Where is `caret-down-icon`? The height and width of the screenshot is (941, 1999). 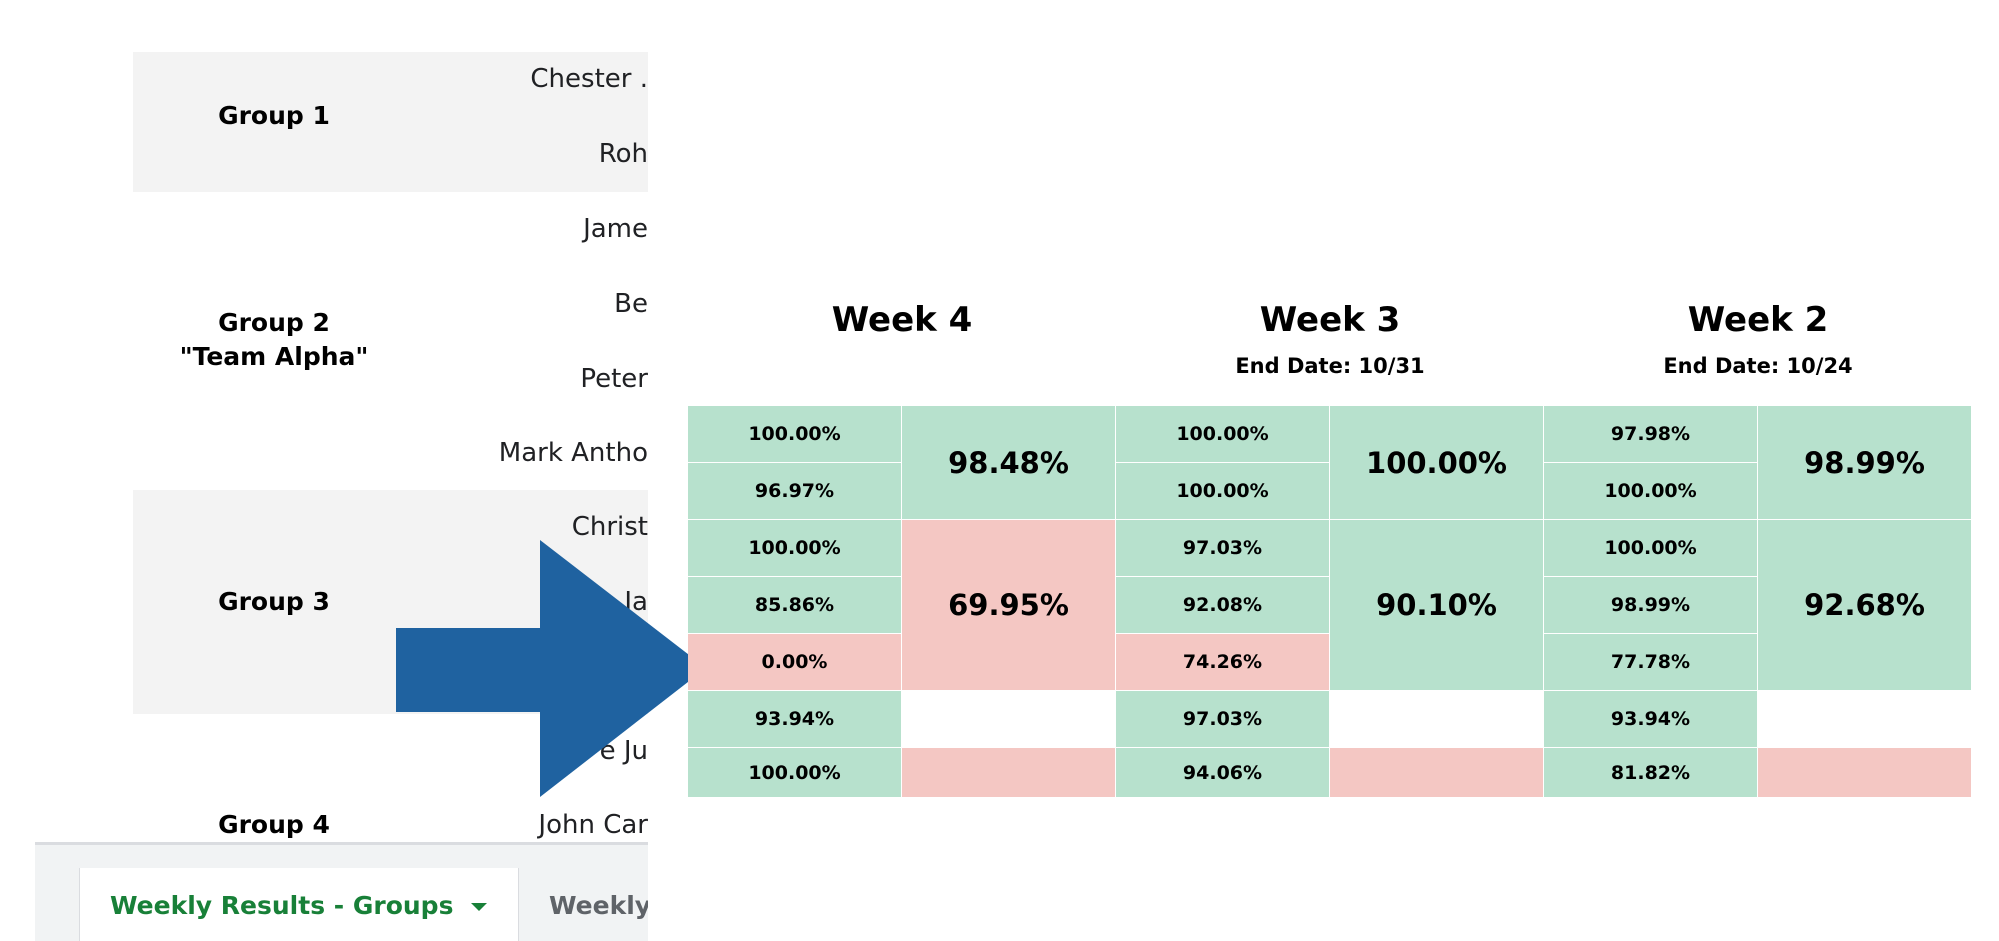
caret-down-icon is located at coordinates (479, 907).